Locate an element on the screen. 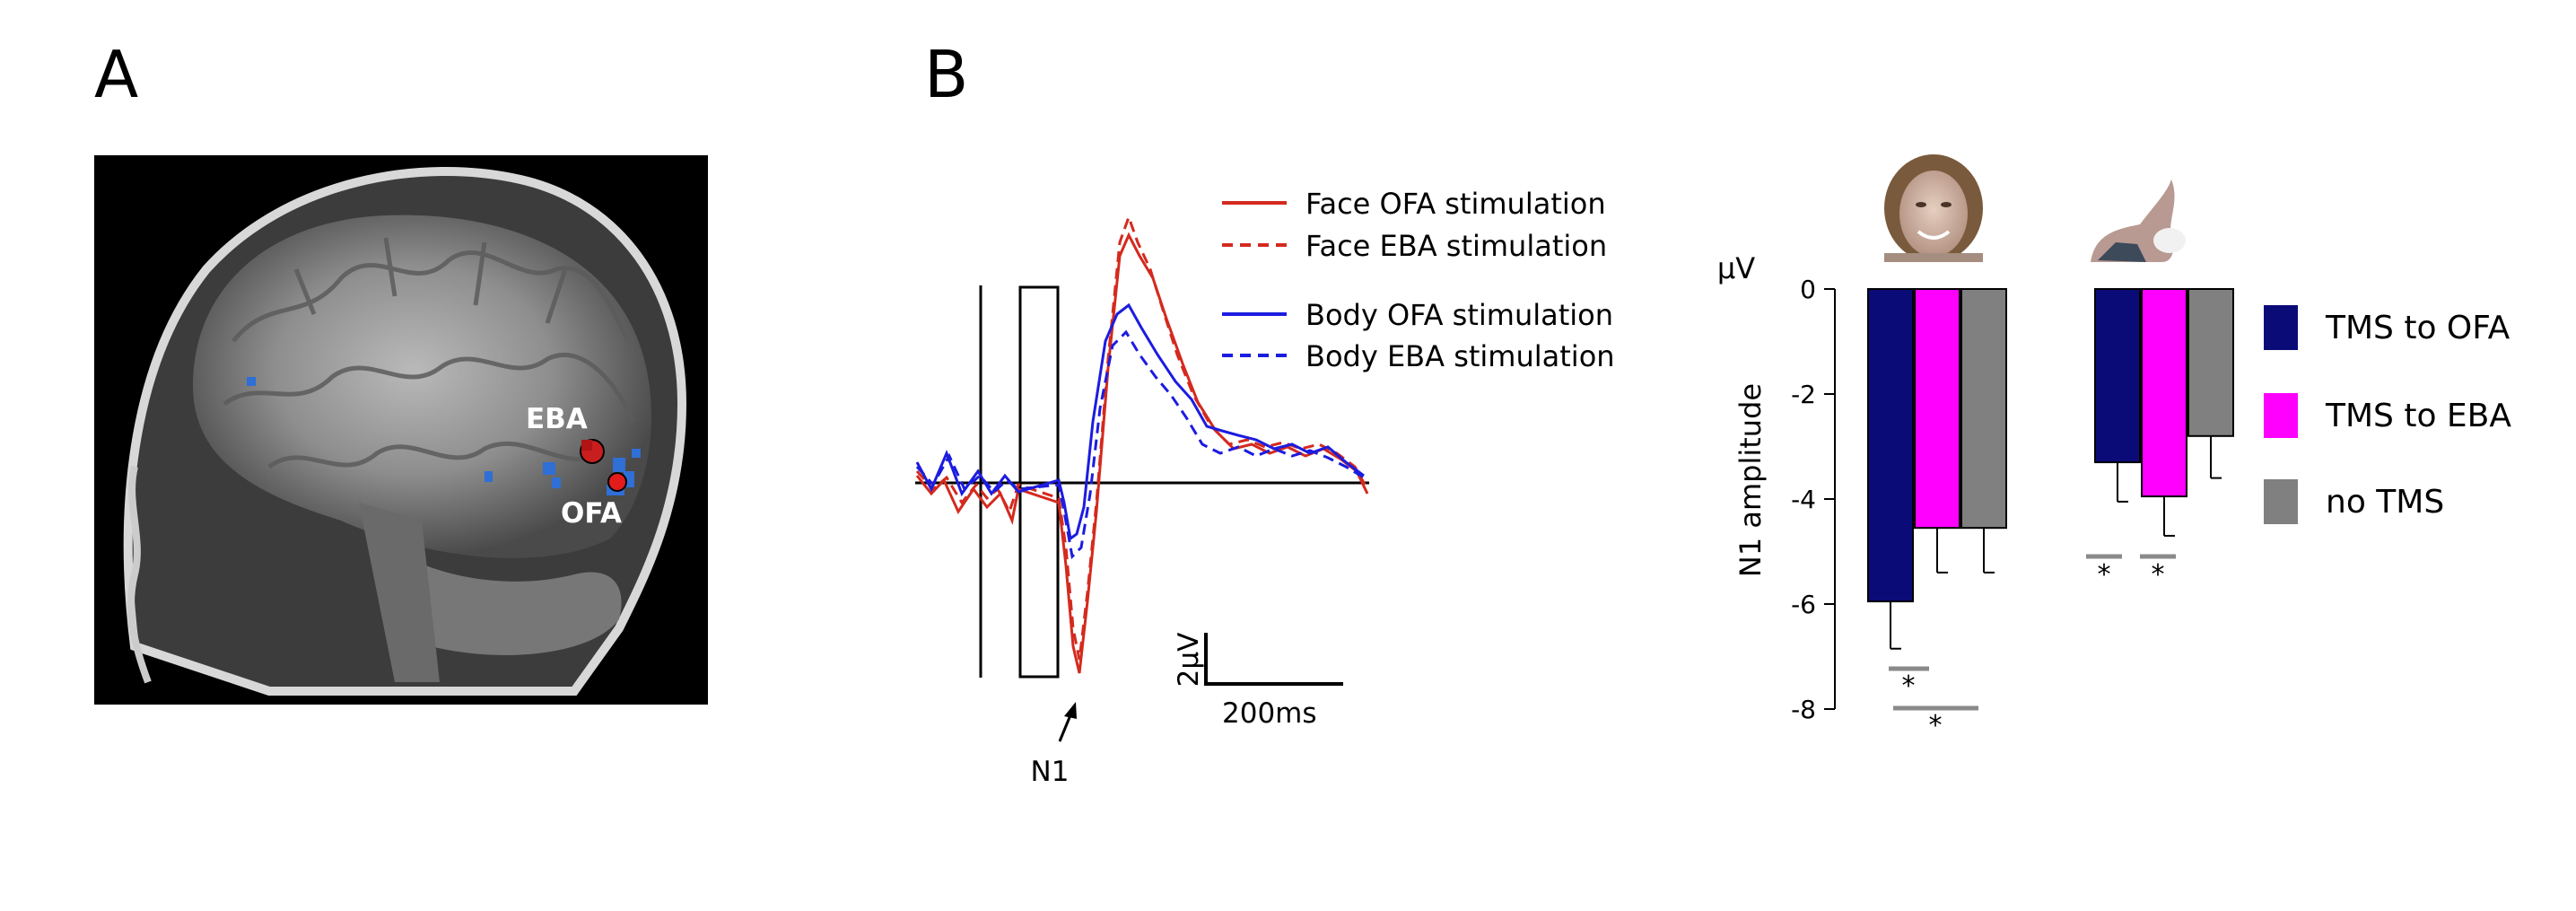 The height and width of the screenshot is (911, 2576). body-stimulus-image is located at coordinates (2138, 221).